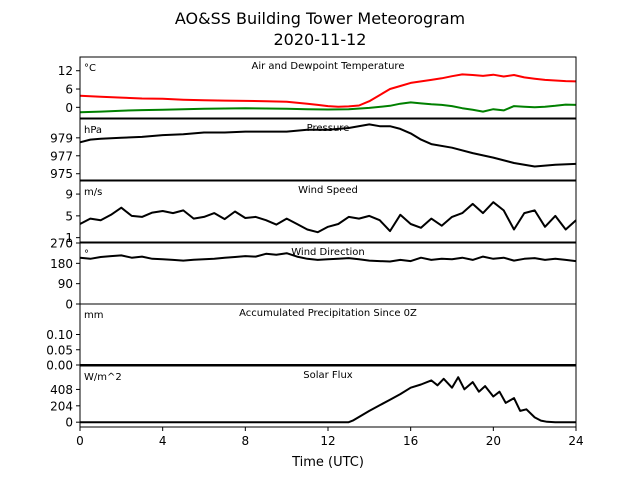 The image size is (640, 480). I want to click on x-tick-label-4: 16, so click(410, 441).